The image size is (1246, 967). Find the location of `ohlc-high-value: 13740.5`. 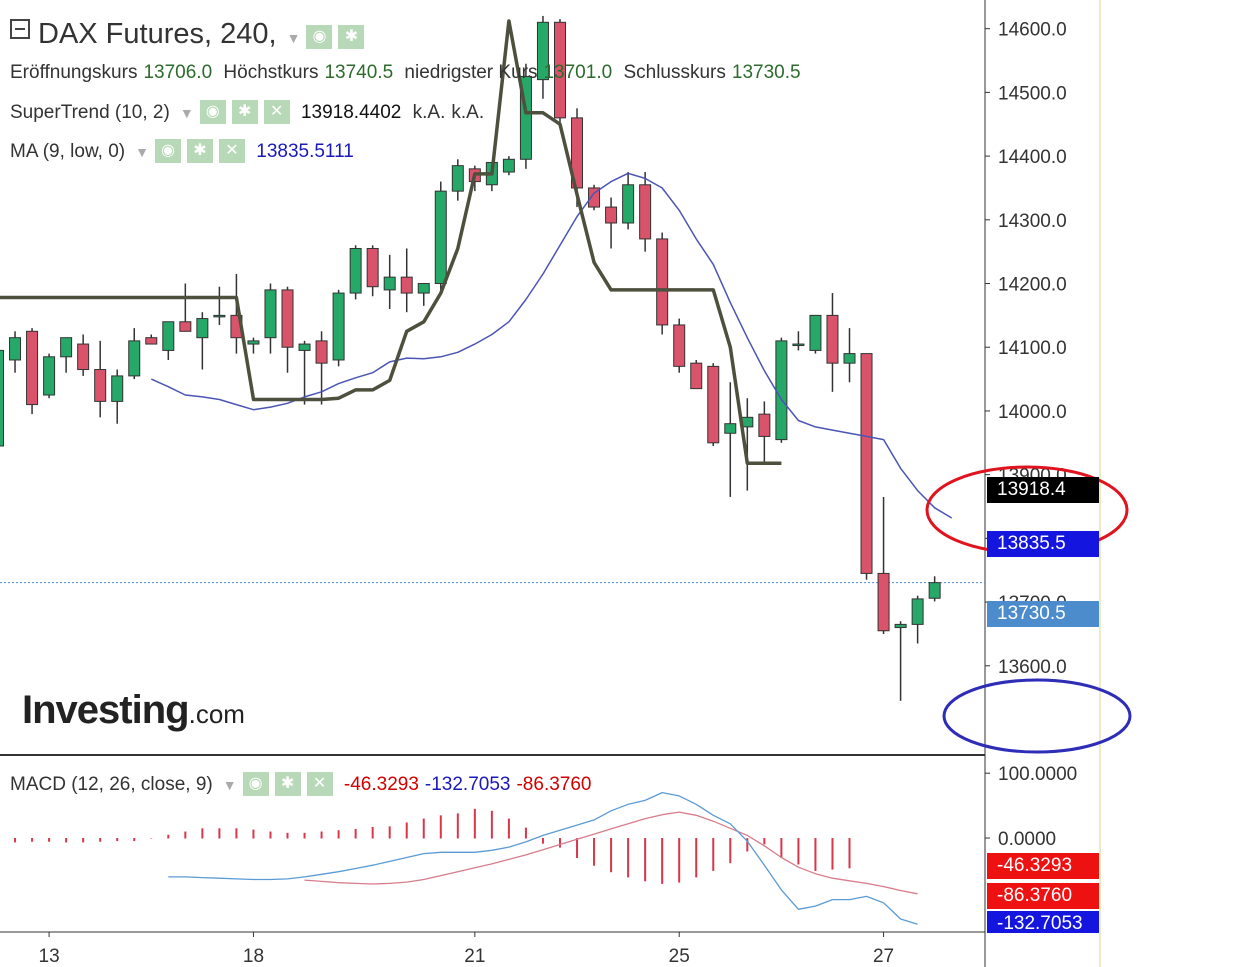

ohlc-high-value: 13740.5 is located at coordinates (359, 72).